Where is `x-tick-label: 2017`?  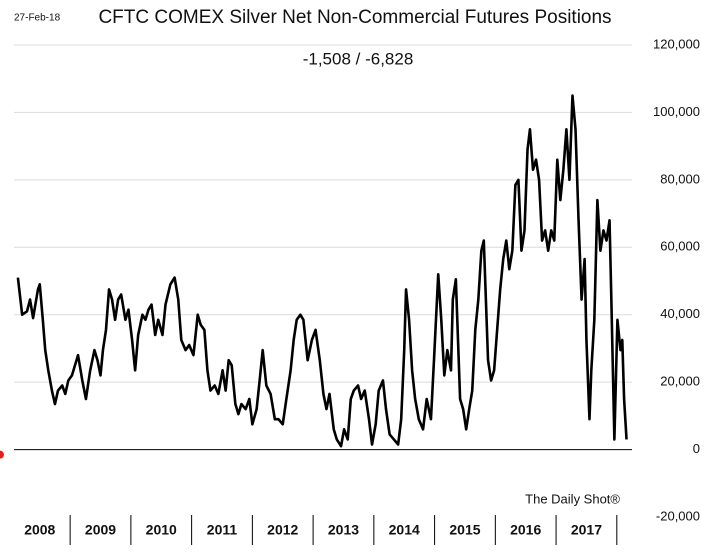 x-tick-label: 2017 is located at coordinates (586, 530).